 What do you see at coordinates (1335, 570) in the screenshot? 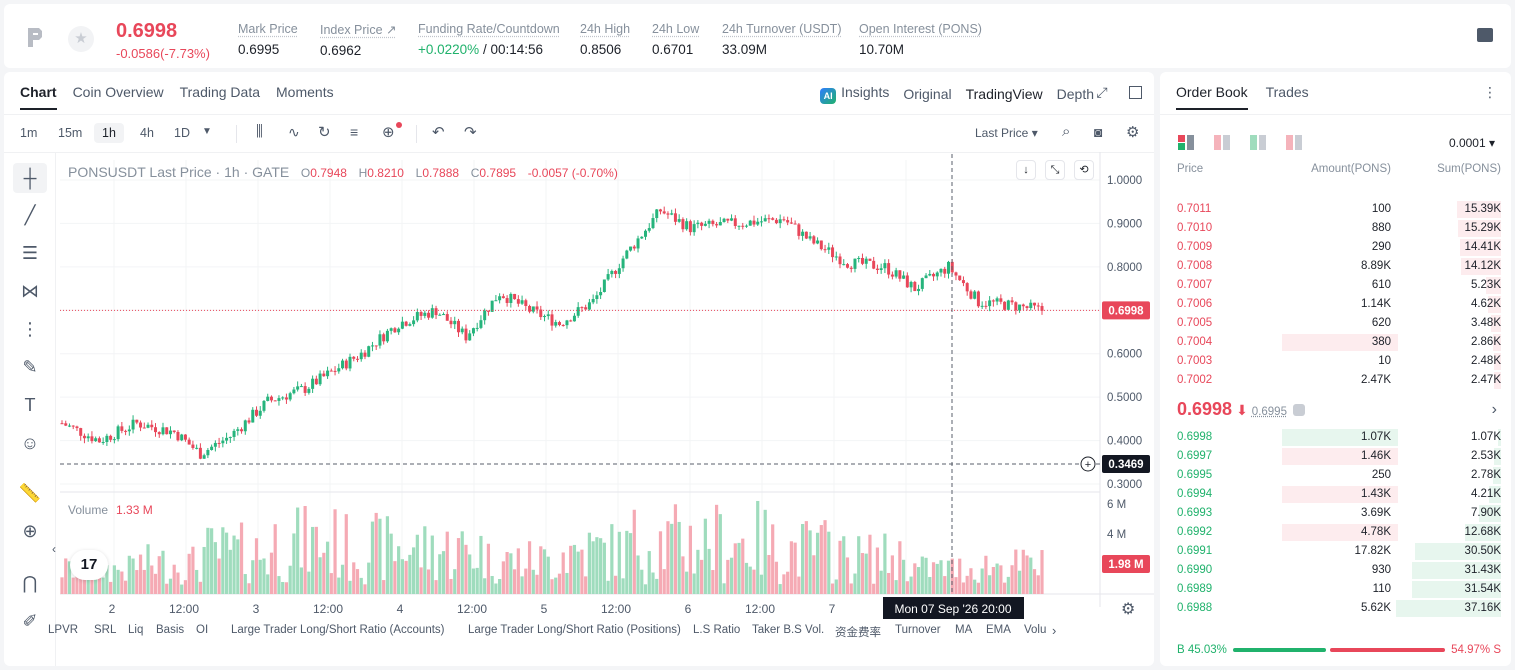
I see `bid-row: 0.6990 930 31.43K` at bounding box center [1335, 570].